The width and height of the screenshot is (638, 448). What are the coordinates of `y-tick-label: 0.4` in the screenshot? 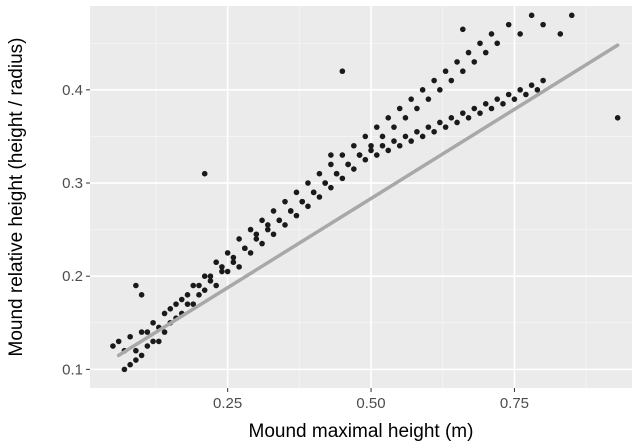 It's located at (72, 90).